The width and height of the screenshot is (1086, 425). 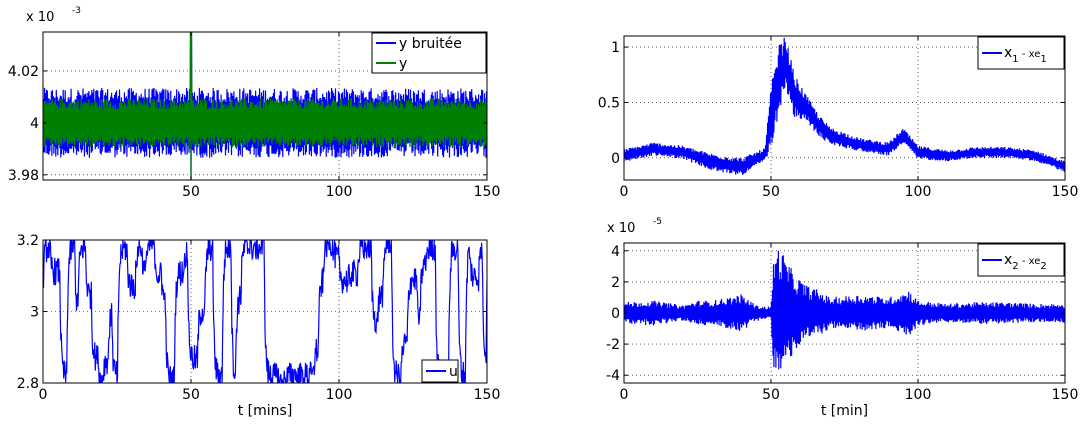 What do you see at coordinates (430, 44) in the screenshot?
I see `legend-label: y bruitée` at bounding box center [430, 44].